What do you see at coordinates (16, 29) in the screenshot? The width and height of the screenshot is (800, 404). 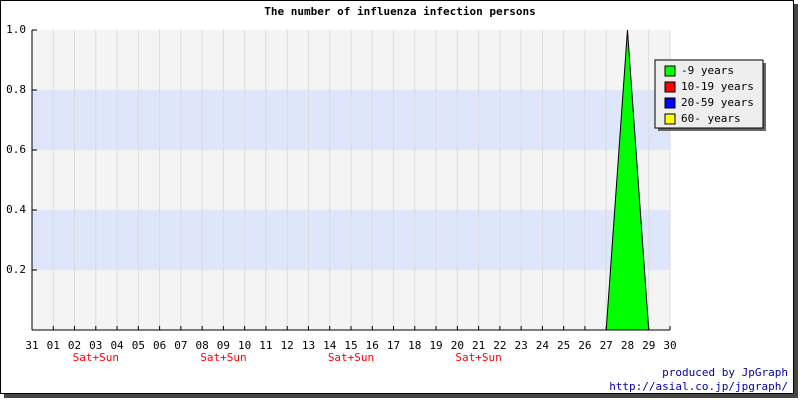 I see `y-tick-label: 1.0` at bounding box center [16, 29].